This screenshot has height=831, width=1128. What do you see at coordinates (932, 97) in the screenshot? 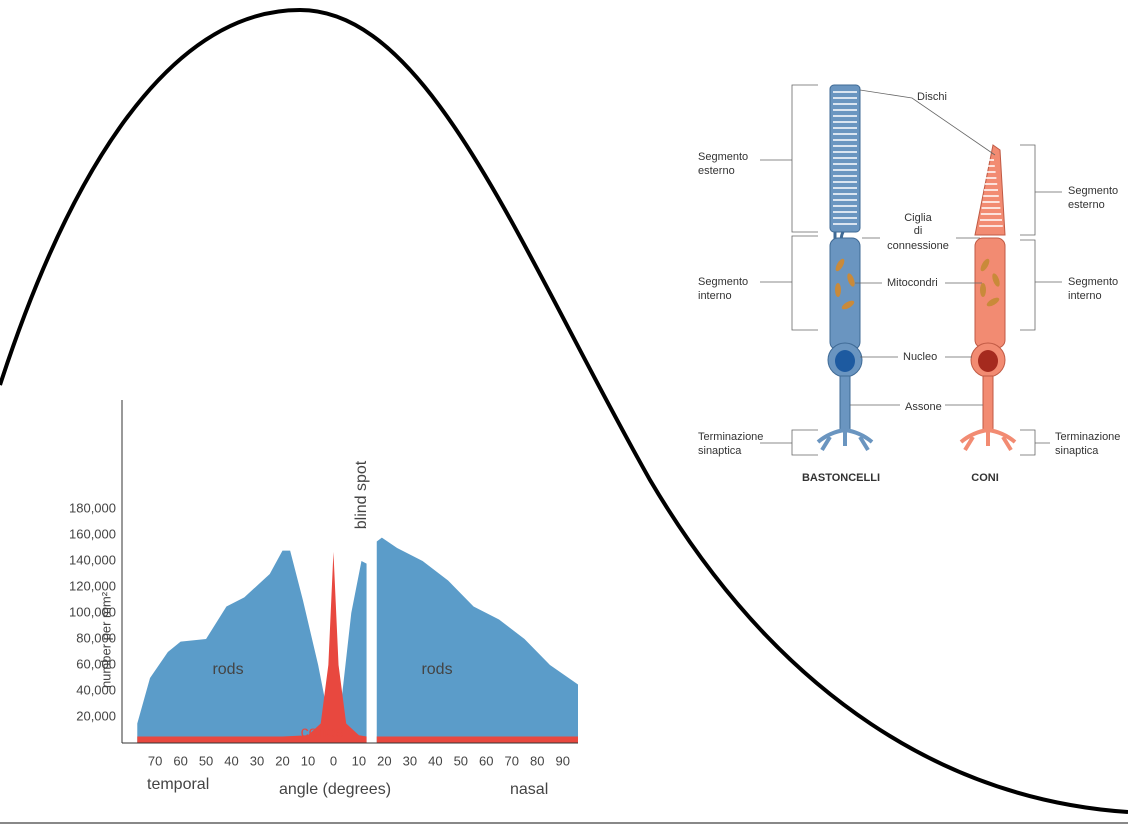
I see `label: Dischi` at bounding box center [932, 97].